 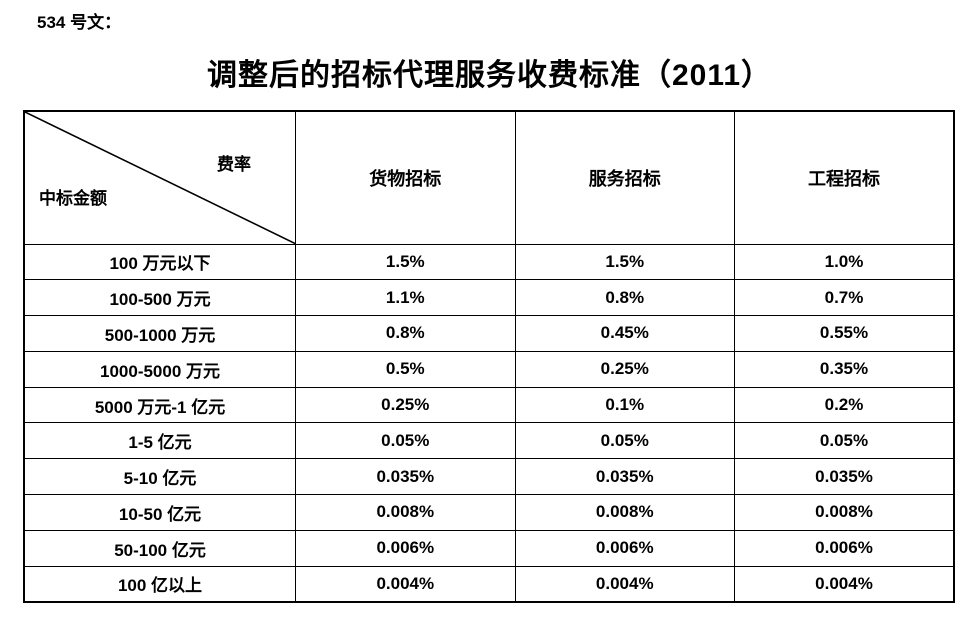 I want to click on service-rate-cell: 0.1%, so click(x=624, y=405).